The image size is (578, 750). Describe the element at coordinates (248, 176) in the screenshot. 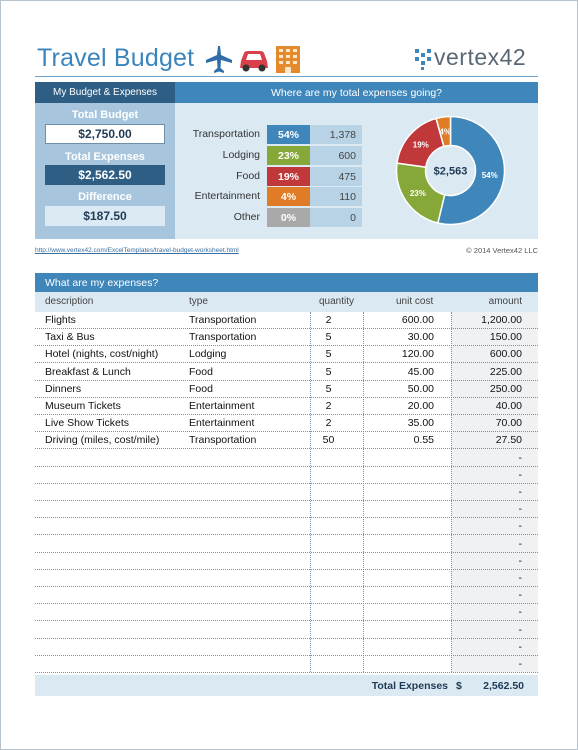

I see `category-name: Food` at that location.